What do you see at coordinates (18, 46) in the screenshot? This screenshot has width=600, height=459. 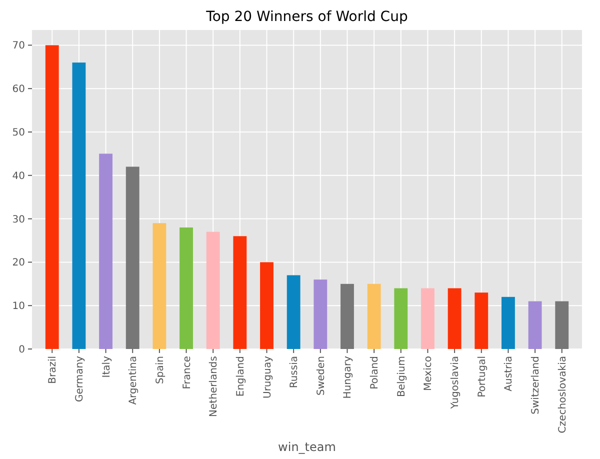 I see `y-tick-label: 70` at bounding box center [18, 46].